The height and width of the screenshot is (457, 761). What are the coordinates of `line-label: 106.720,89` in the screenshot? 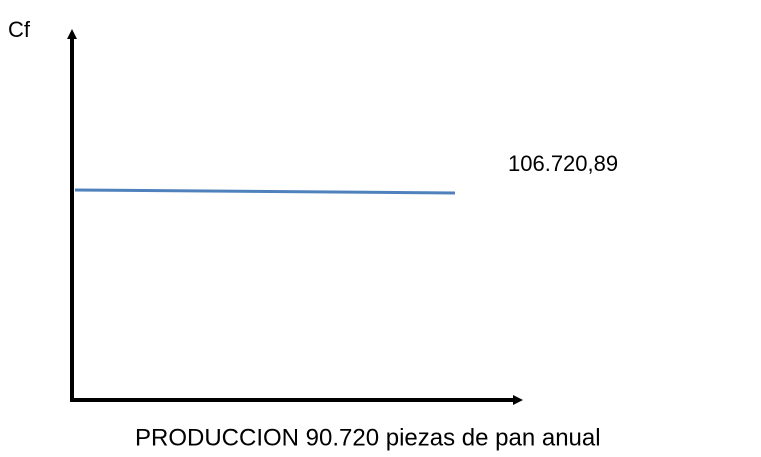 It's located at (563, 163).